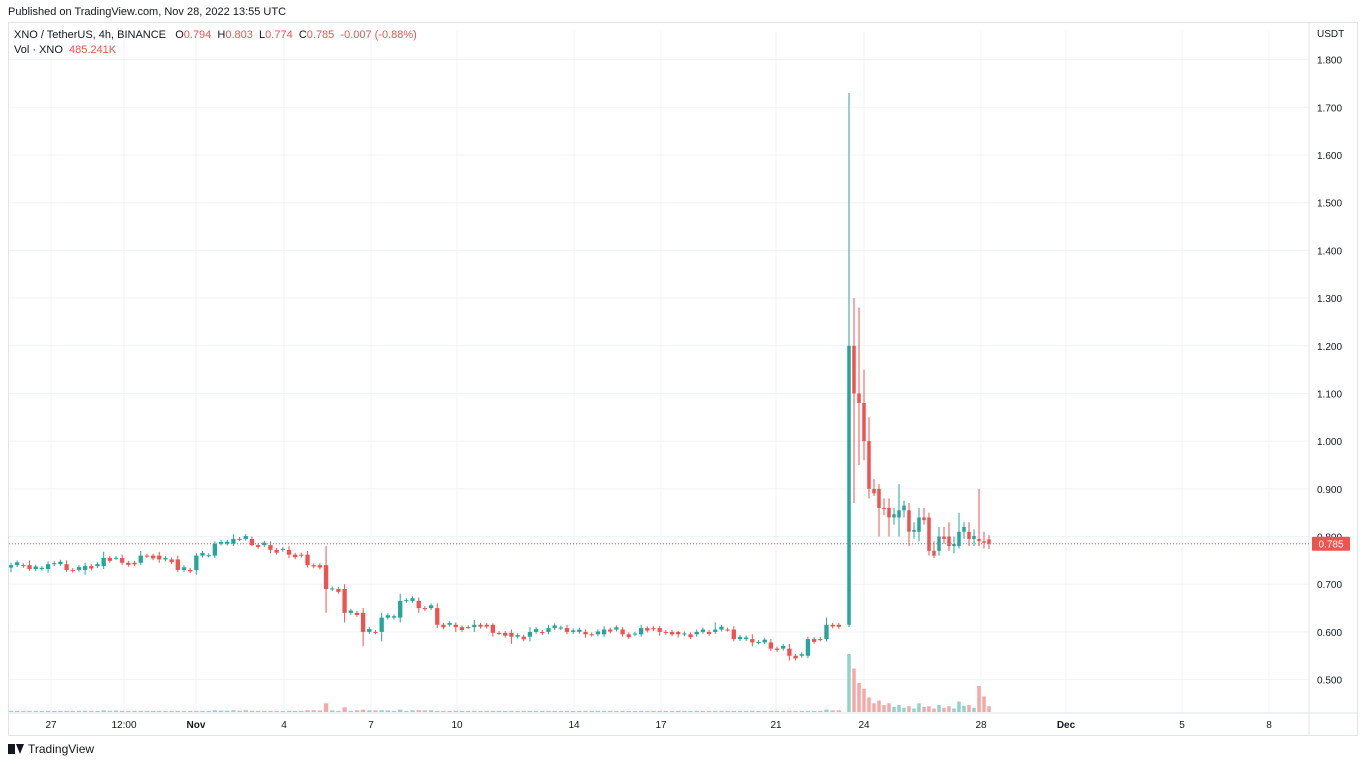  What do you see at coordinates (1329, 490) in the screenshot?
I see `y-tick-label: 0.900` at bounding box center [1329, 490].